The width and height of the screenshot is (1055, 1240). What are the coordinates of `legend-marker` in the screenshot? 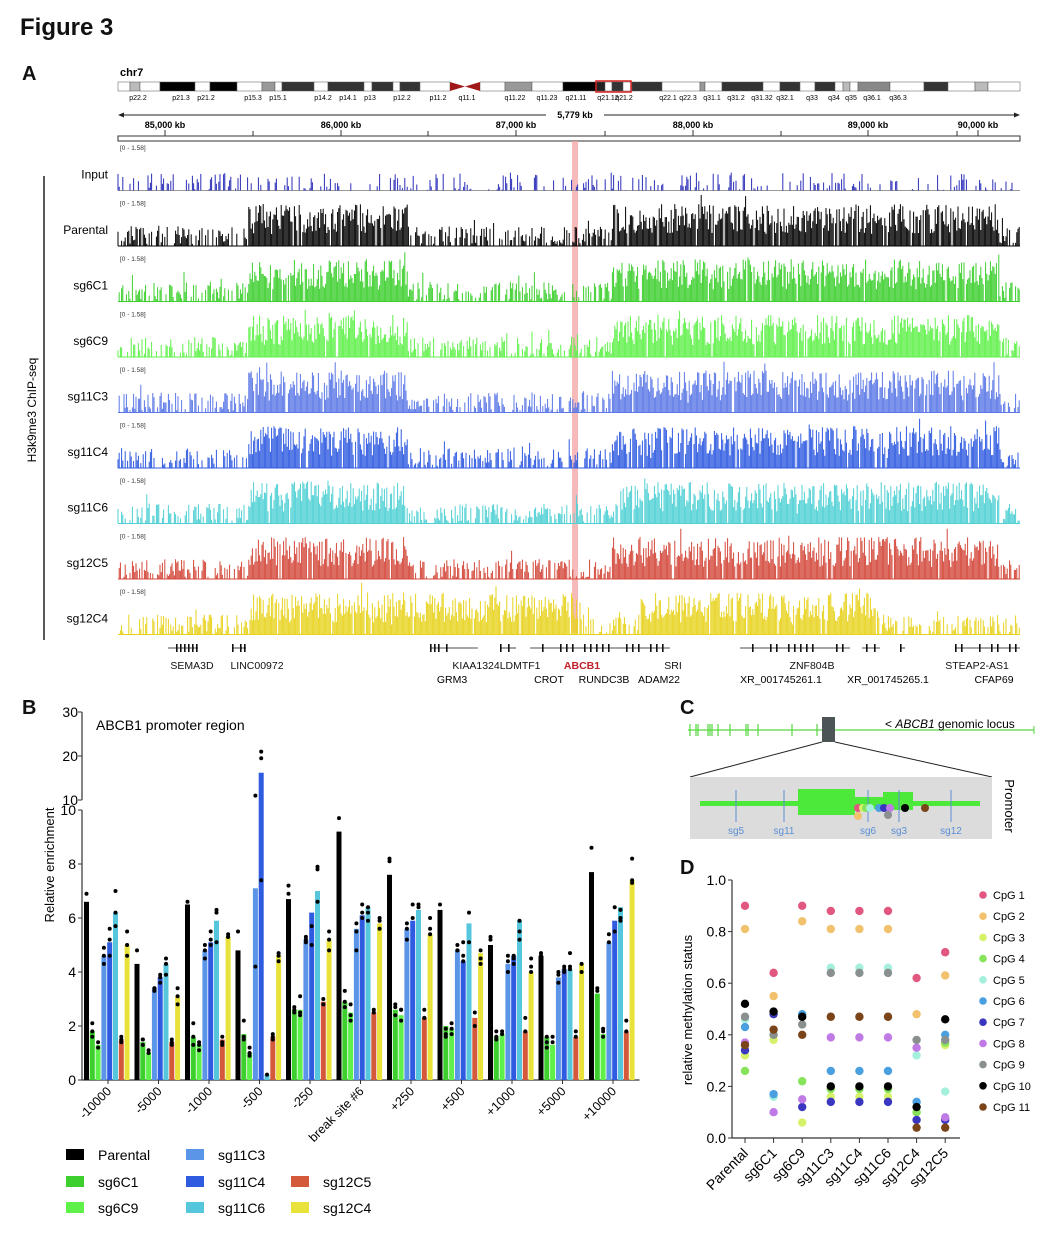 It's located at (983, 1064).